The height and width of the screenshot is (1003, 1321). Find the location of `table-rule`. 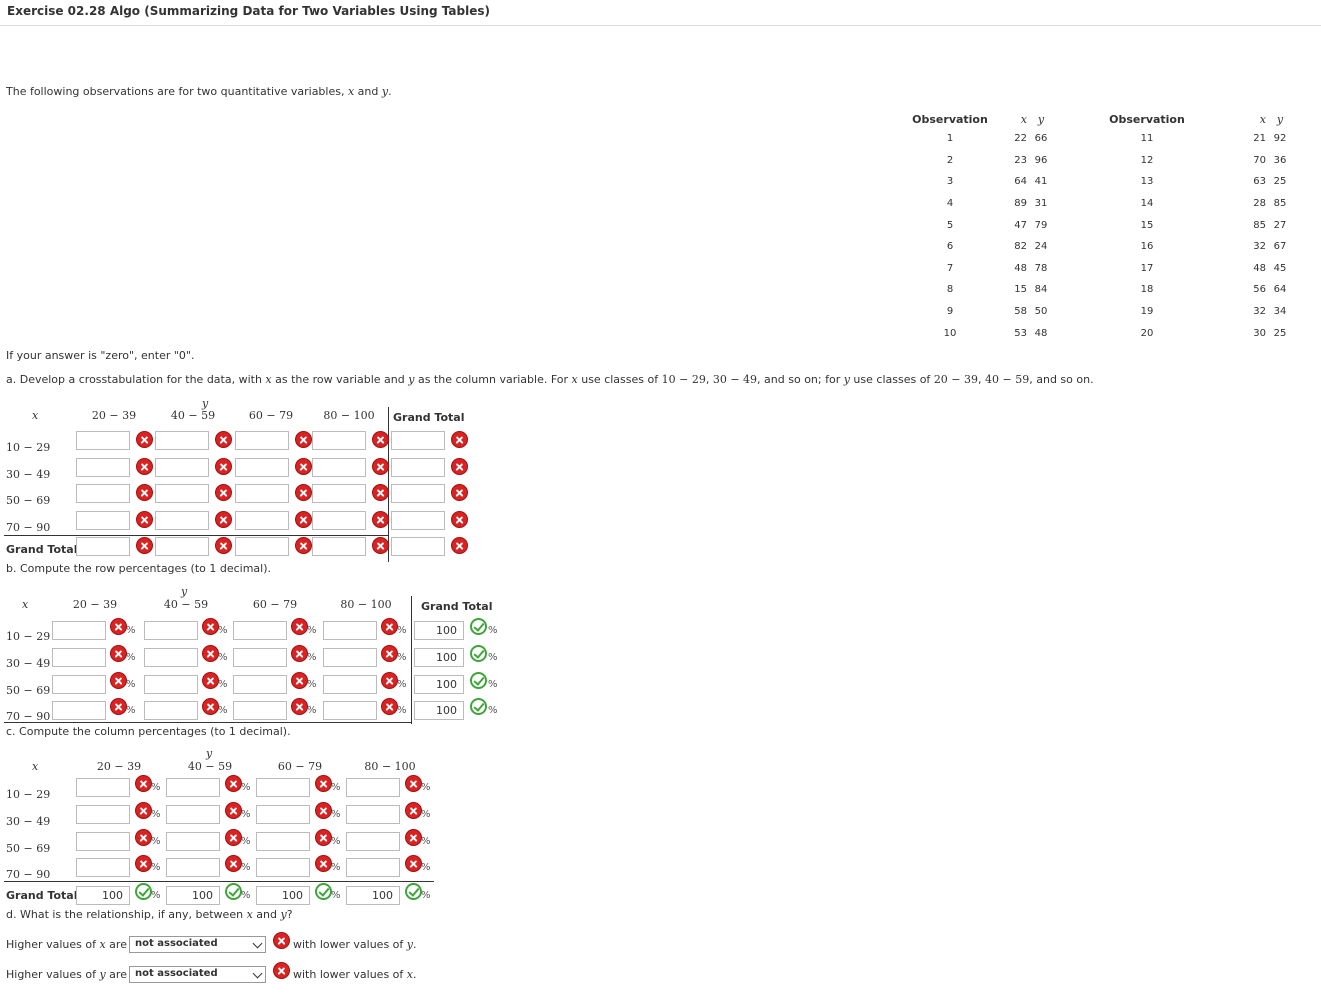

table-rule is located at coordinates (219, 881).